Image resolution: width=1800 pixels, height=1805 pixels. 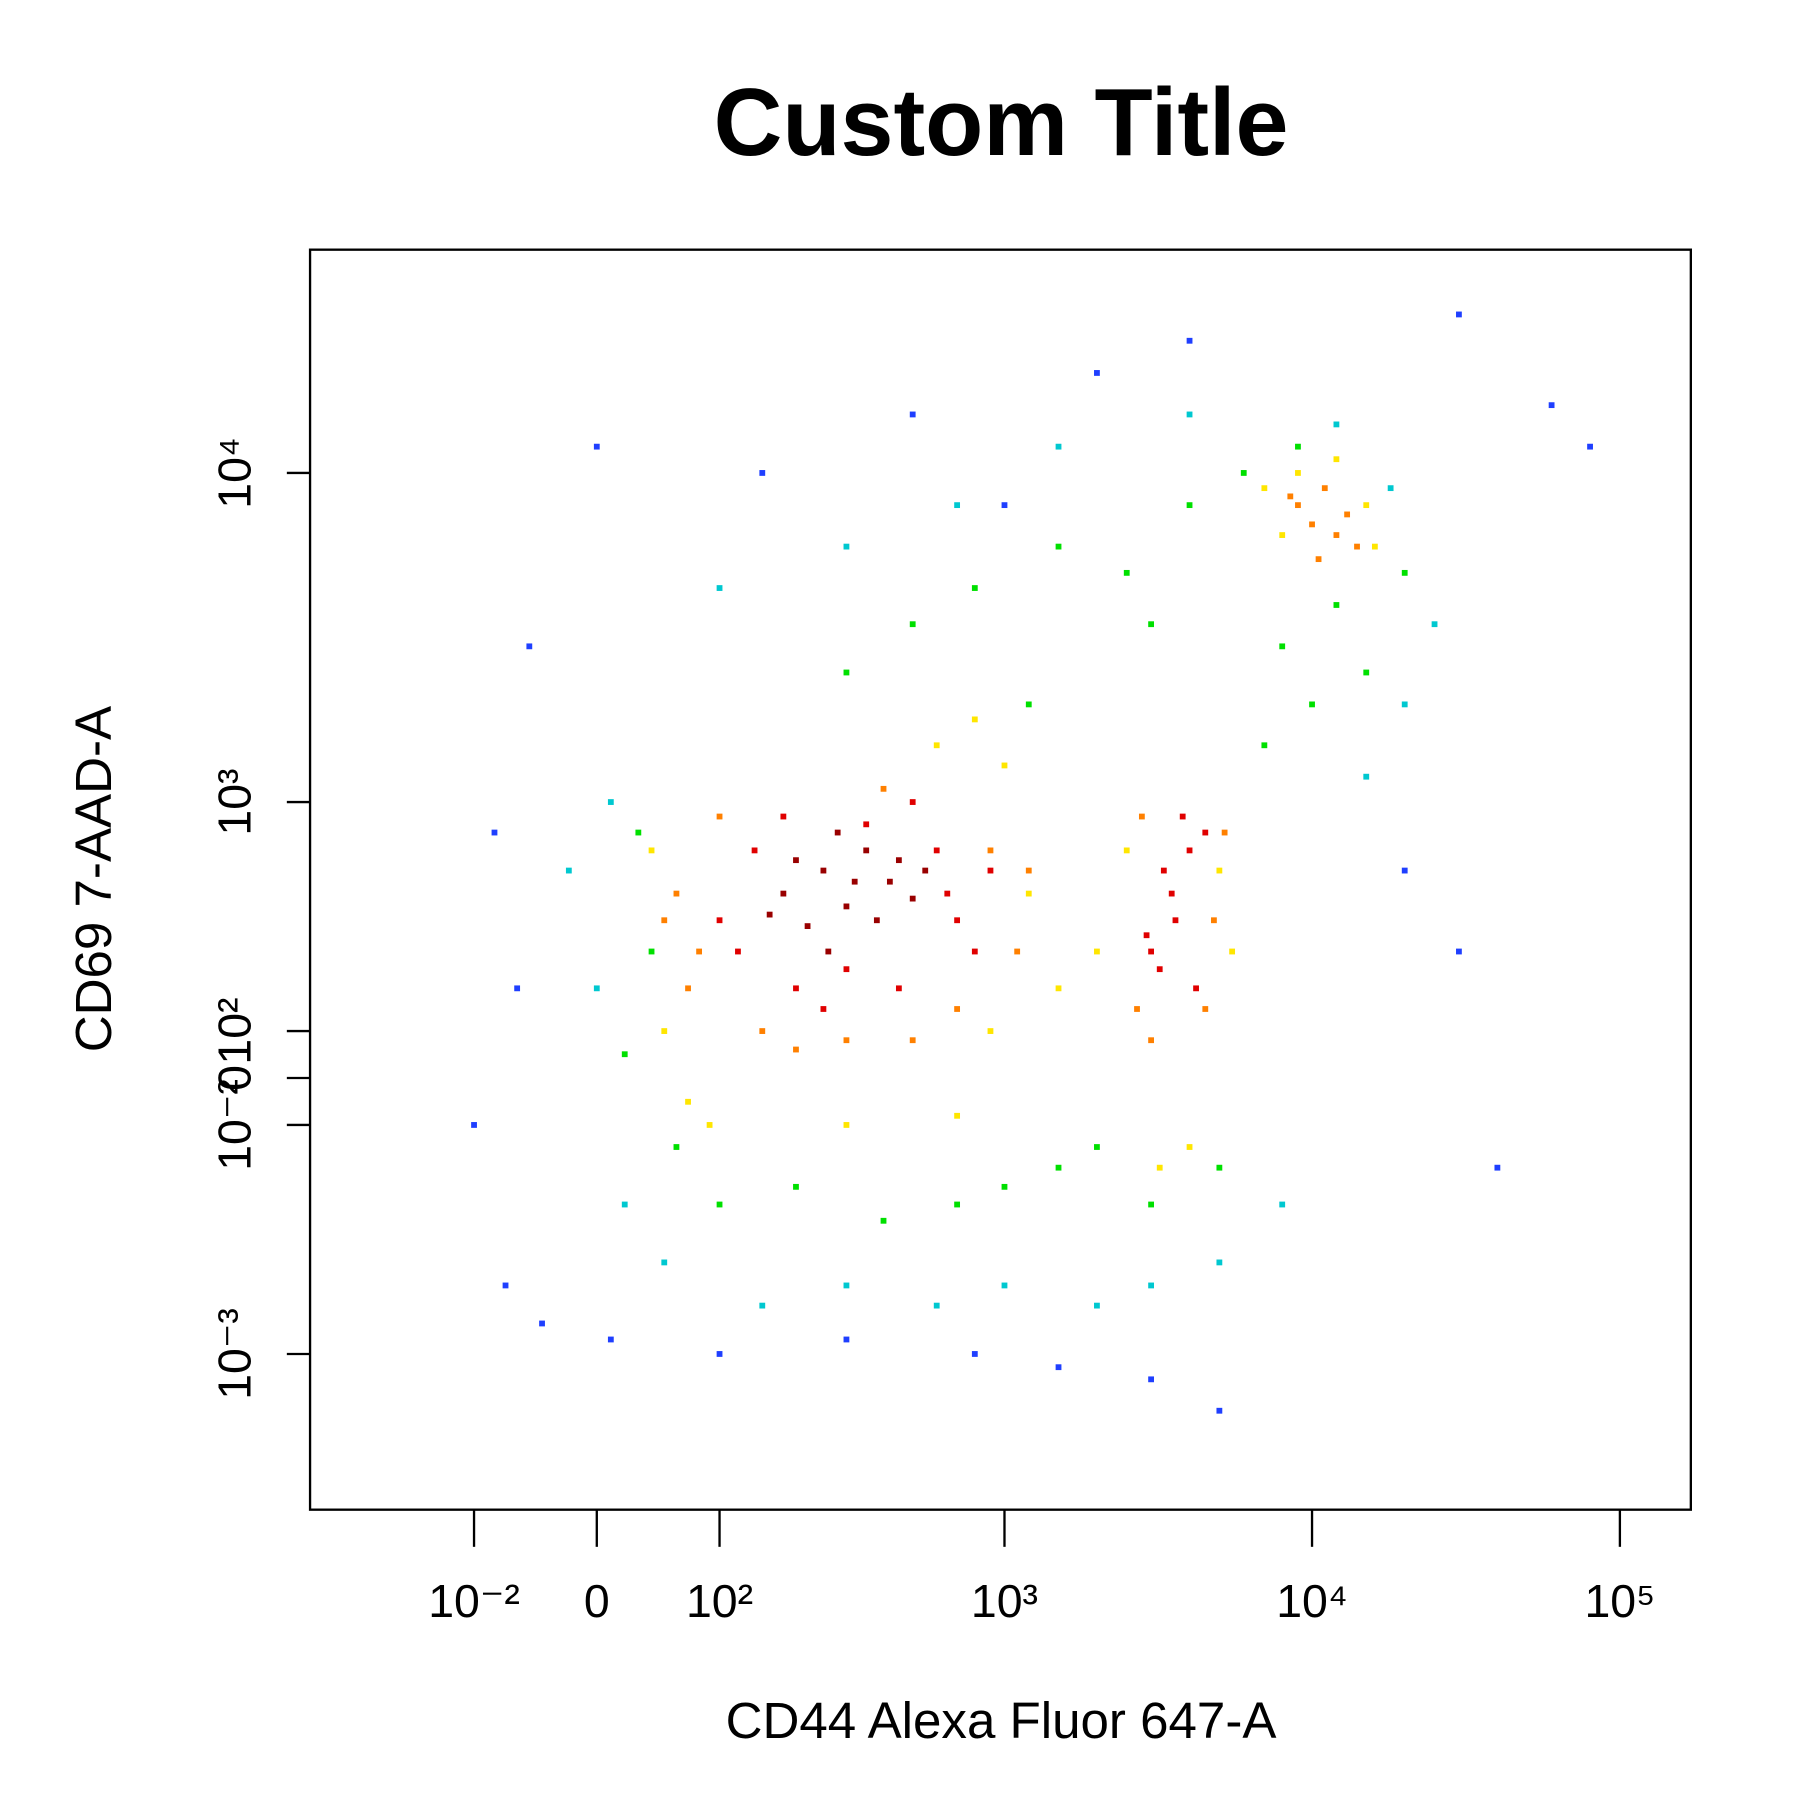 I want to click on y-tick-label: 10², so click(x=234, y=1031).